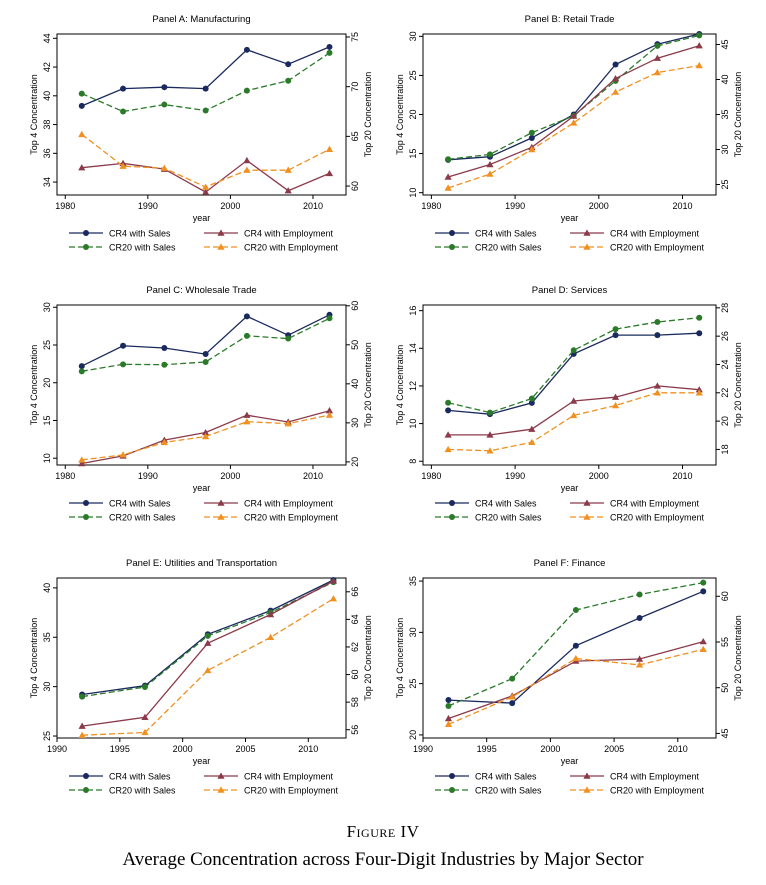  I want to click on y-tick-label: 25, so click(47, 345).